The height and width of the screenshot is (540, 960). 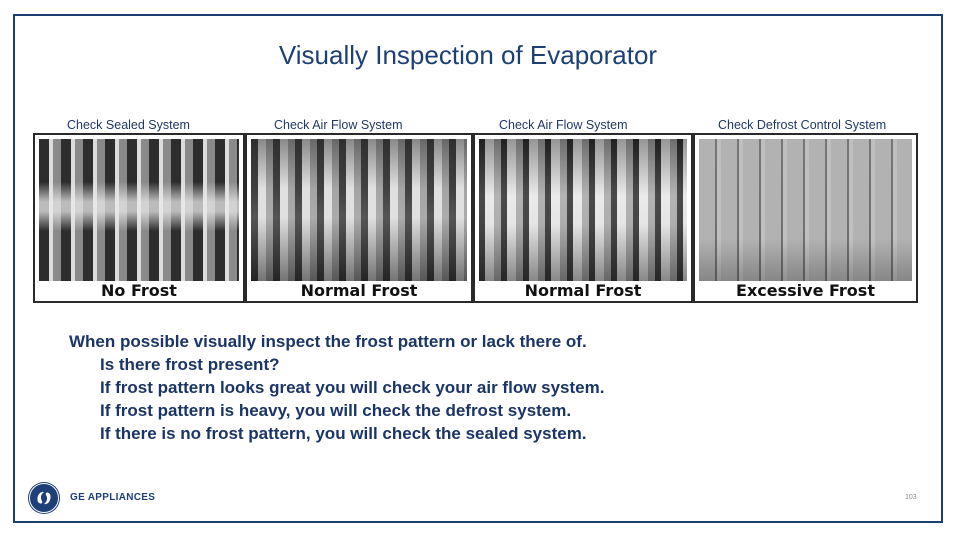 I want to click on caption-sealed-system: Check Sealed System, so click(x=128, y=125).